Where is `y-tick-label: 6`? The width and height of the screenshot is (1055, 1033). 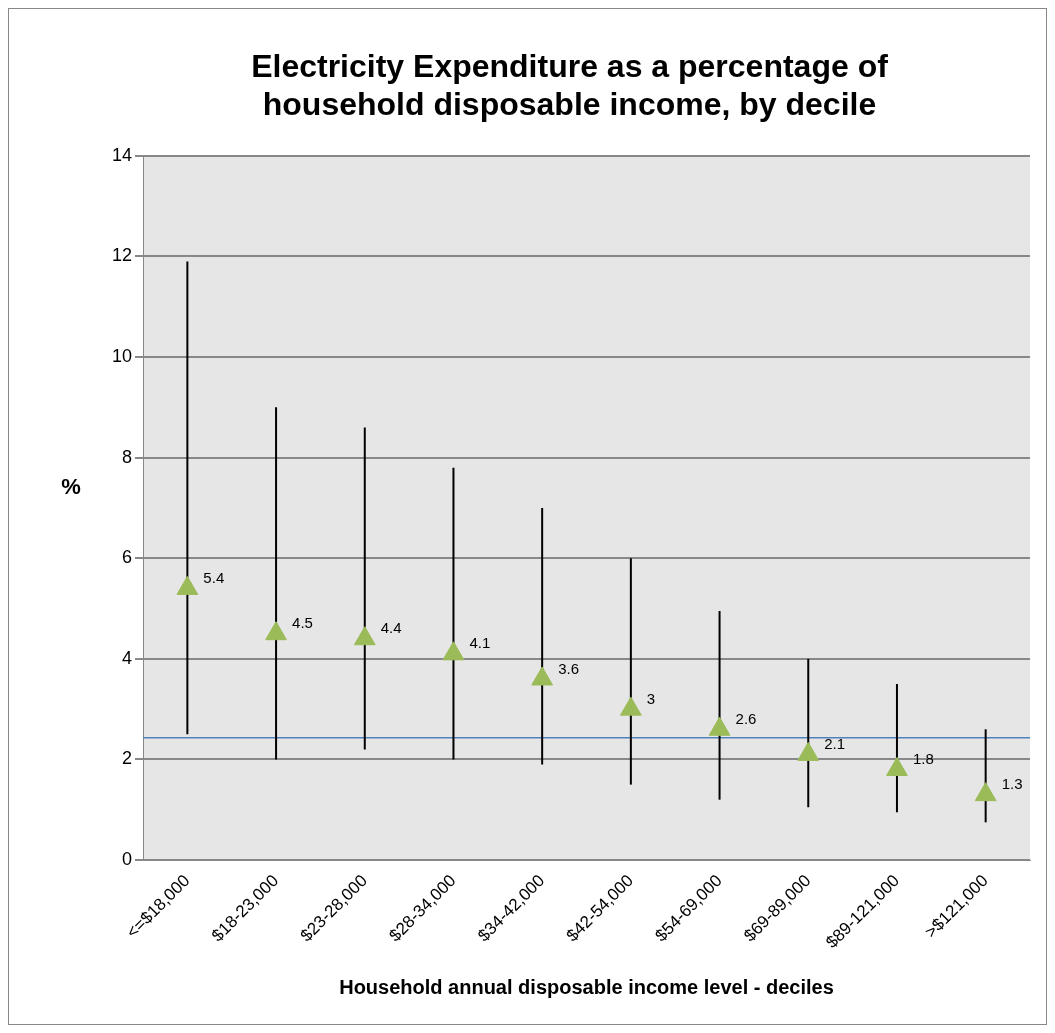
y-tick-label: 6 is located at coordinates (127, 557).